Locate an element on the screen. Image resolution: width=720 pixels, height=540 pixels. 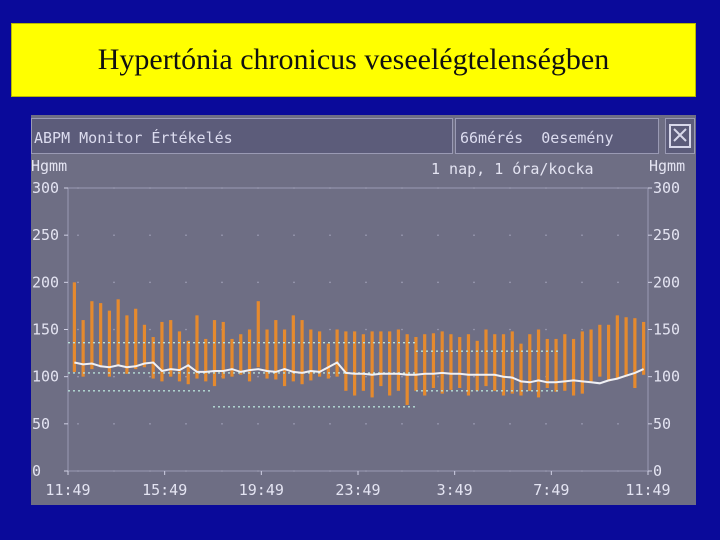
measurement-count: 66mérés is located at coordinates (492, 138).